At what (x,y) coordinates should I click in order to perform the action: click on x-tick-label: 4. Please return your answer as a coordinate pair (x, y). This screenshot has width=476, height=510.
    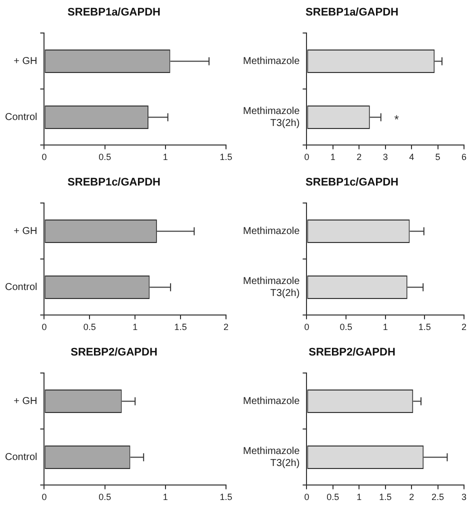
    Looking at the image, I should click on (411, 157).